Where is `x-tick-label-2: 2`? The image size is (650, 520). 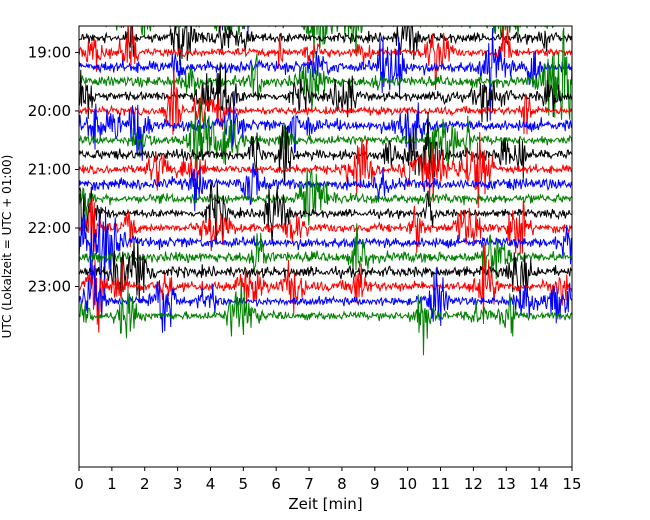 x-tick-label-2: 2 is located at coordinates (145, 484).